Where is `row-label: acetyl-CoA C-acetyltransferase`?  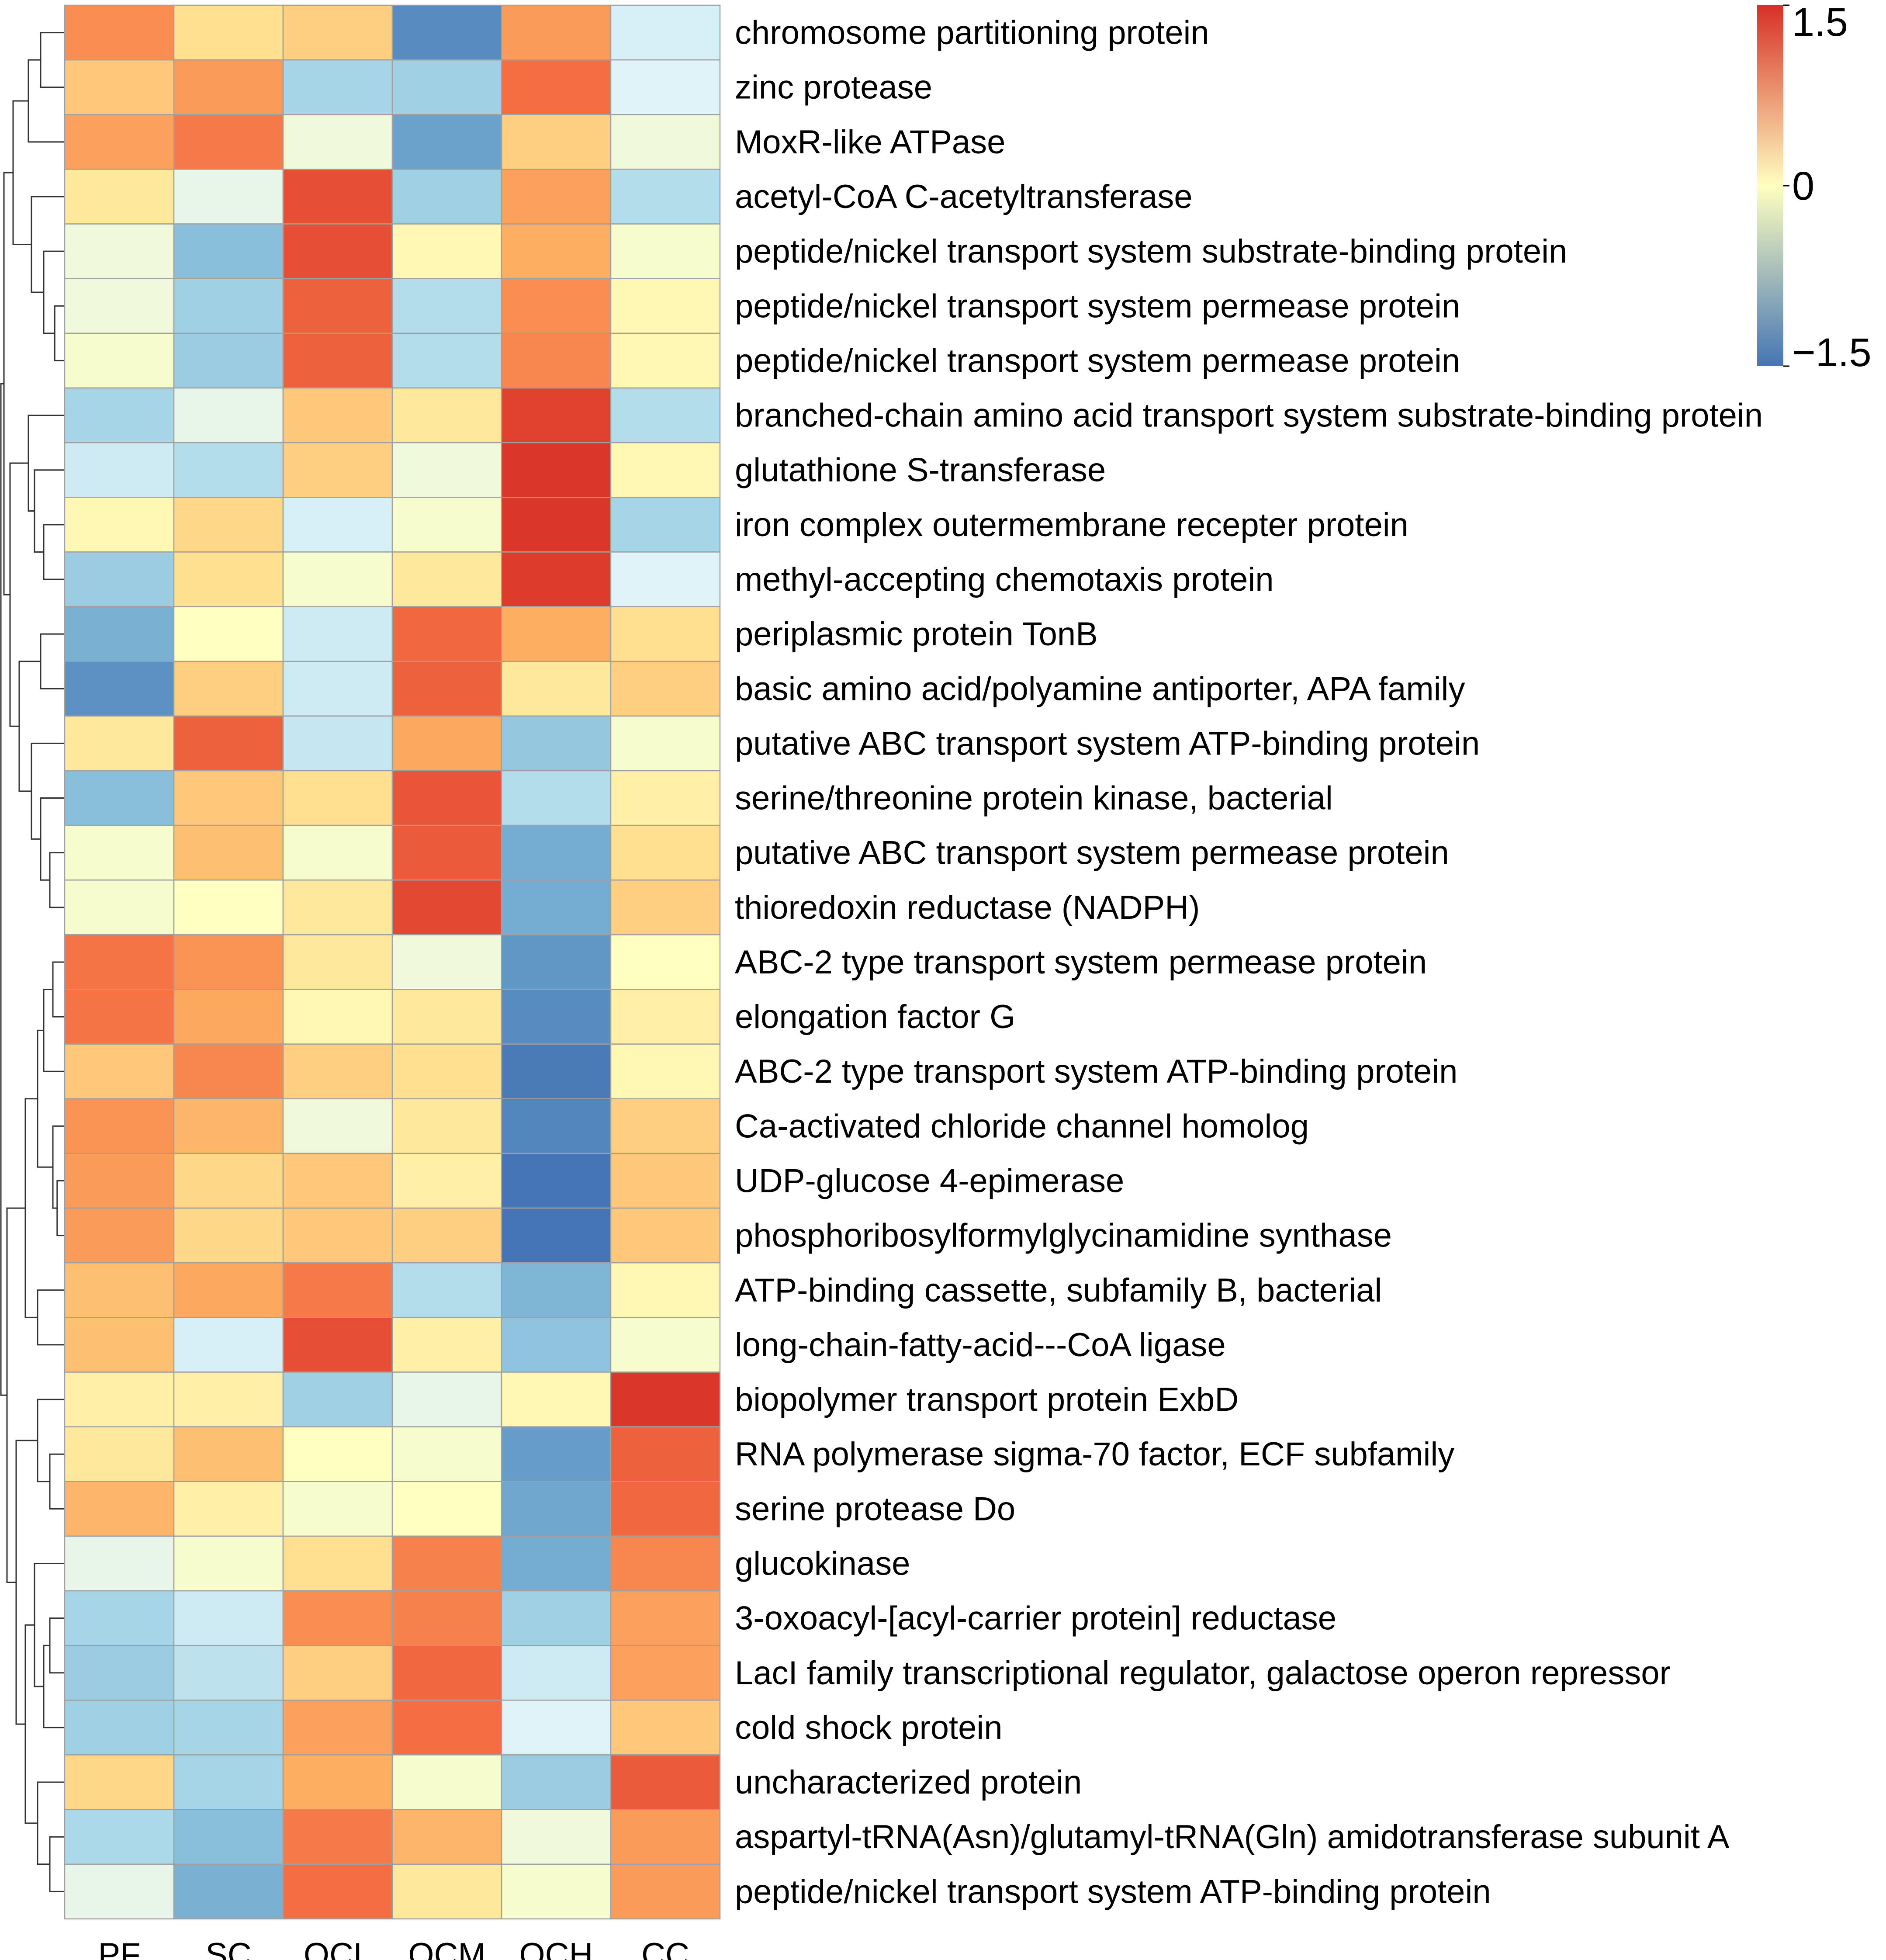 row-label: acetyl-CoA C-acetyltransferase is located at coordinates (964, 196).